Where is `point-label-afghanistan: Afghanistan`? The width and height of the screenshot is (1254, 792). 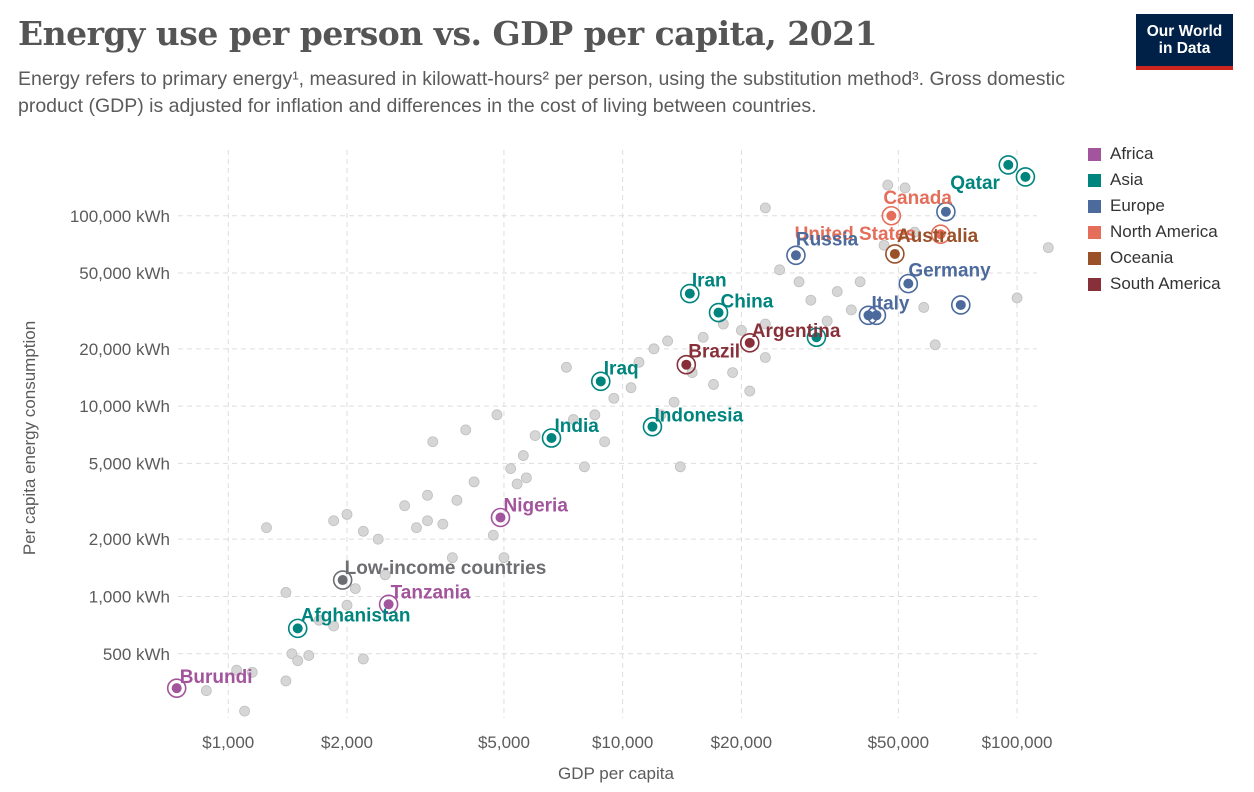
point-label-afghanistan: Afghanistan is located at coordinates (356, 615).